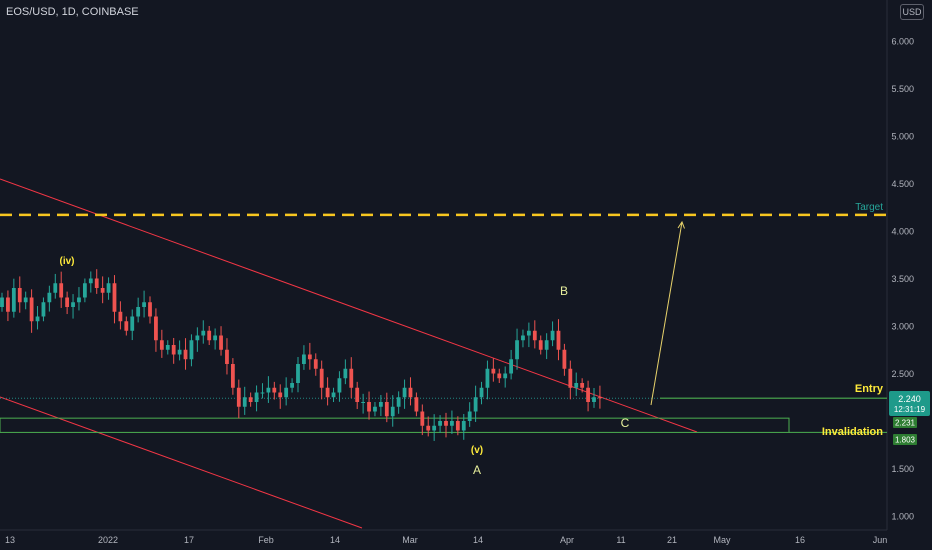 This screenshot has width=932, height=550. What do you see at coordinates (666, 313) in the screenshot?
I see `projection-arrow-line` at bounding box center [666, 313].